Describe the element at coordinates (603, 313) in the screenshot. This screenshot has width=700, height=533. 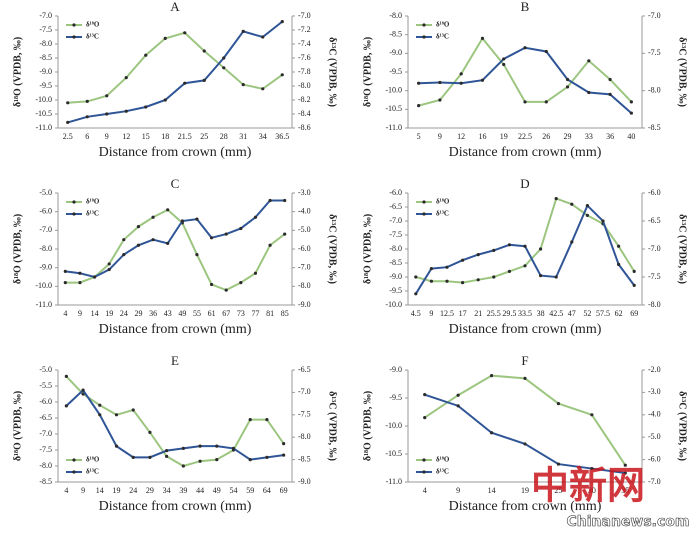
I see `x-tick-label: 57.5` at that location.